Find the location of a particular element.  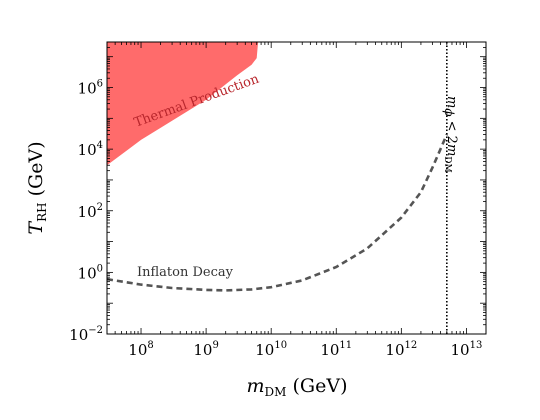

region-thermal-production is located at coordinates (183, 104).